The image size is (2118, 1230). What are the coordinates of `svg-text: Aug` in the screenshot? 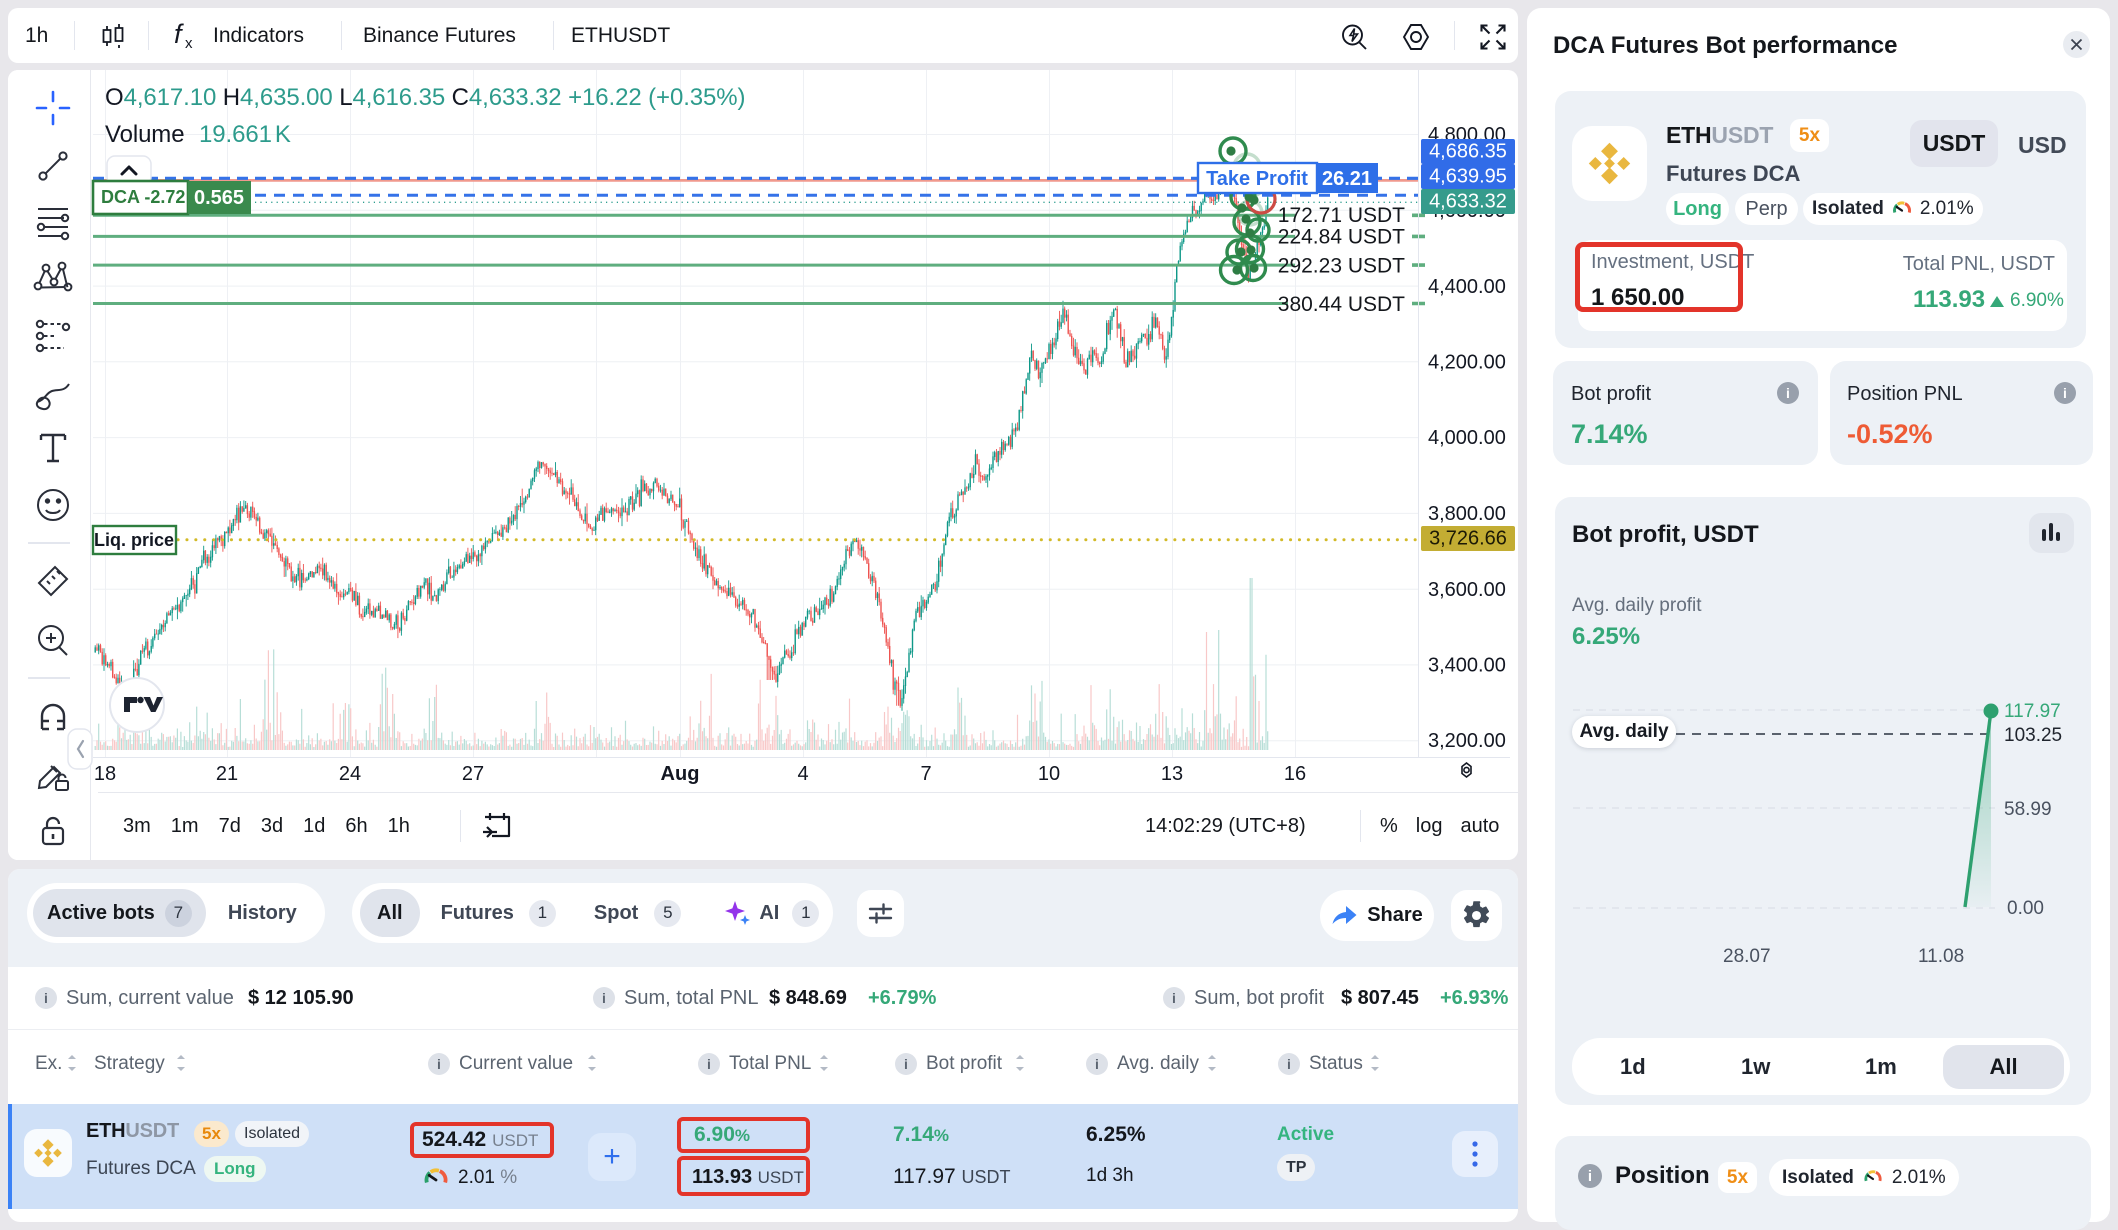 It's located at (680, 774).